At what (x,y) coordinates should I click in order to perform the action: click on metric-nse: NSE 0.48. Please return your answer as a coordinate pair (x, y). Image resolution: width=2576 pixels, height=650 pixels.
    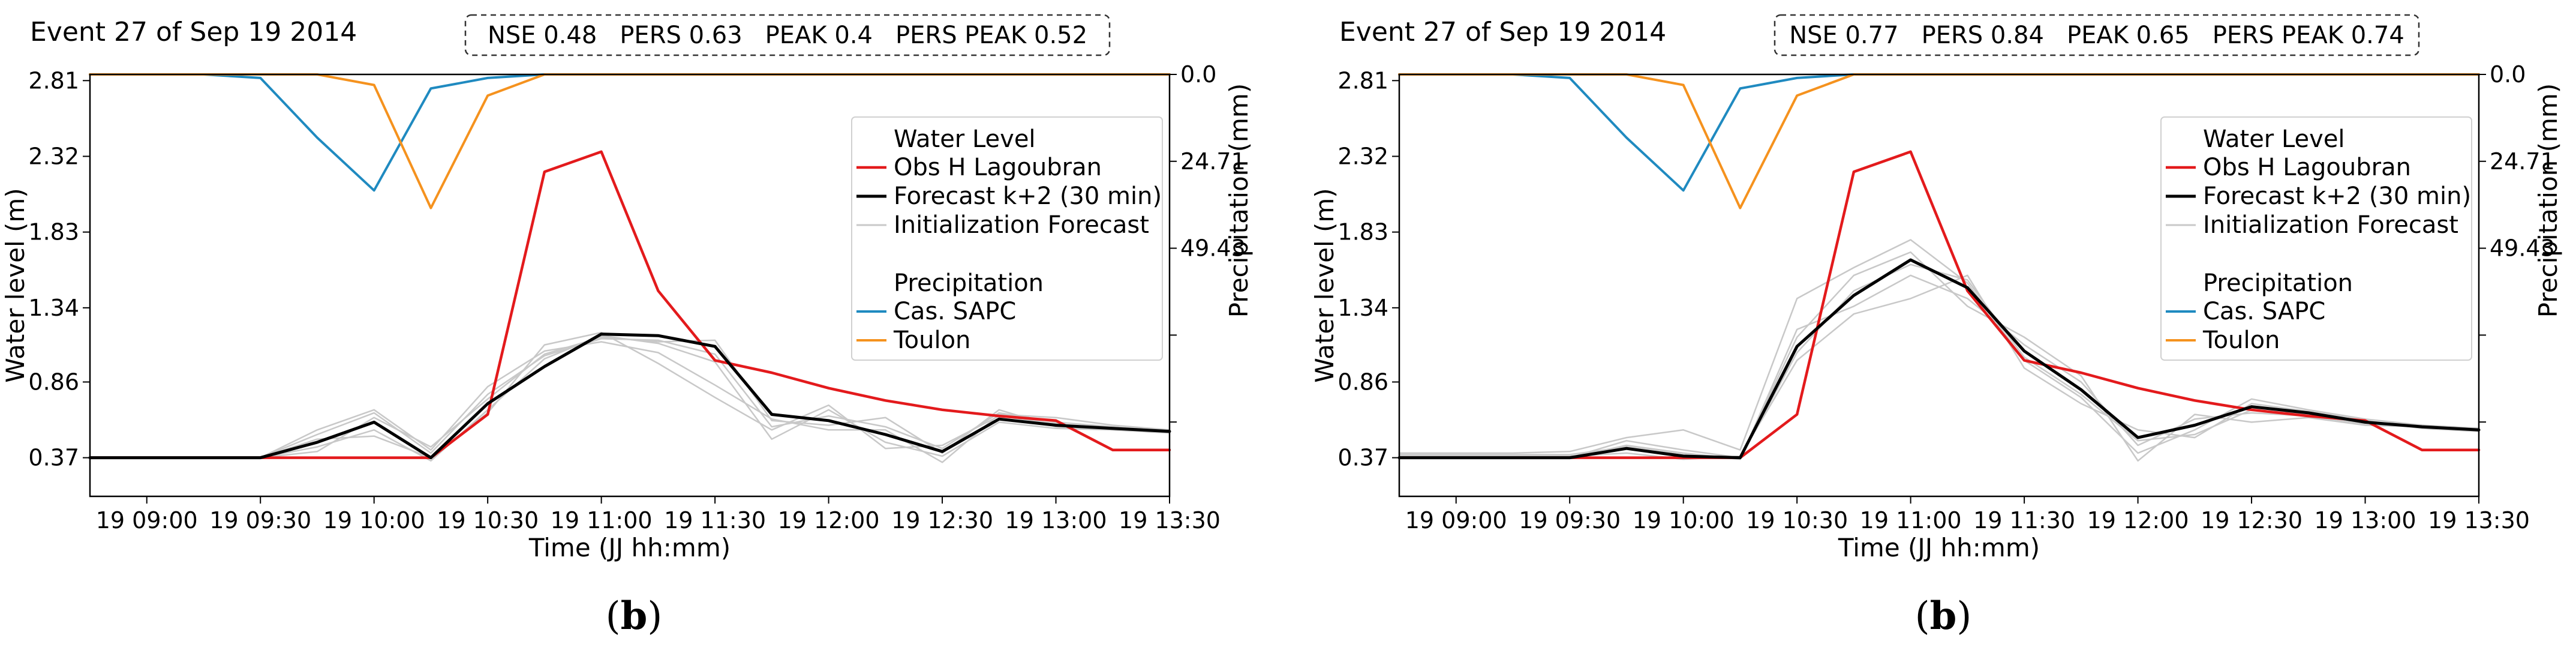
    Looking at the image, I should click on (543, 35).